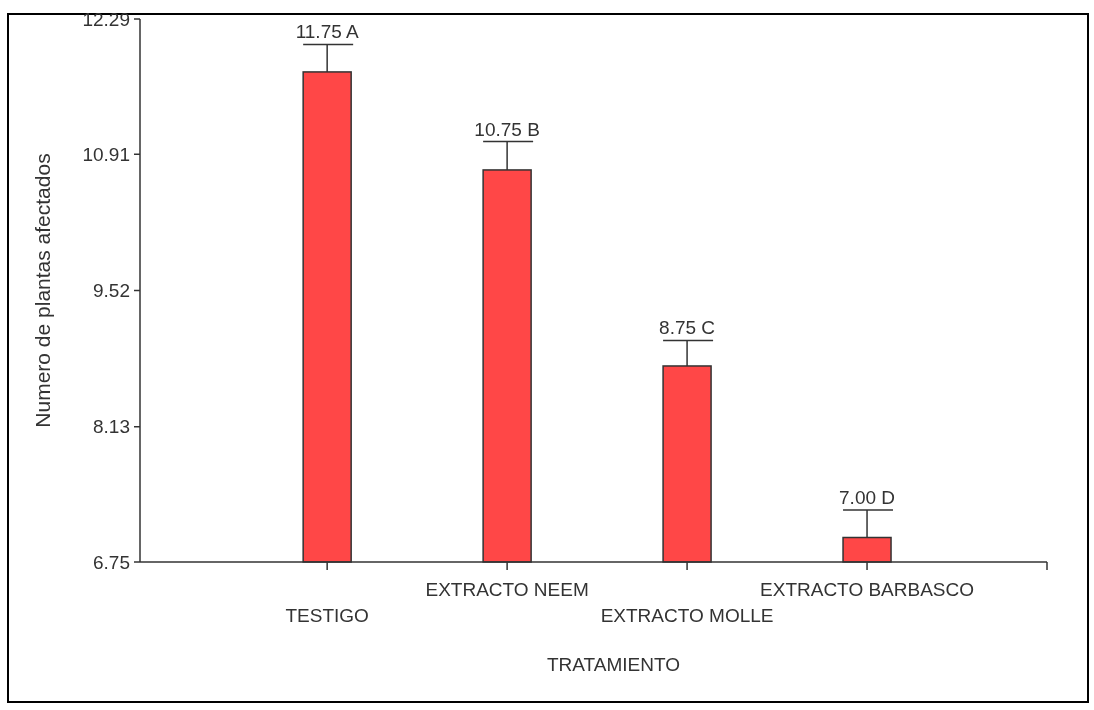 The width and height of the screenshot is (1094, 710). I want to click on data-label: 7.00 D, so click(867, 498).